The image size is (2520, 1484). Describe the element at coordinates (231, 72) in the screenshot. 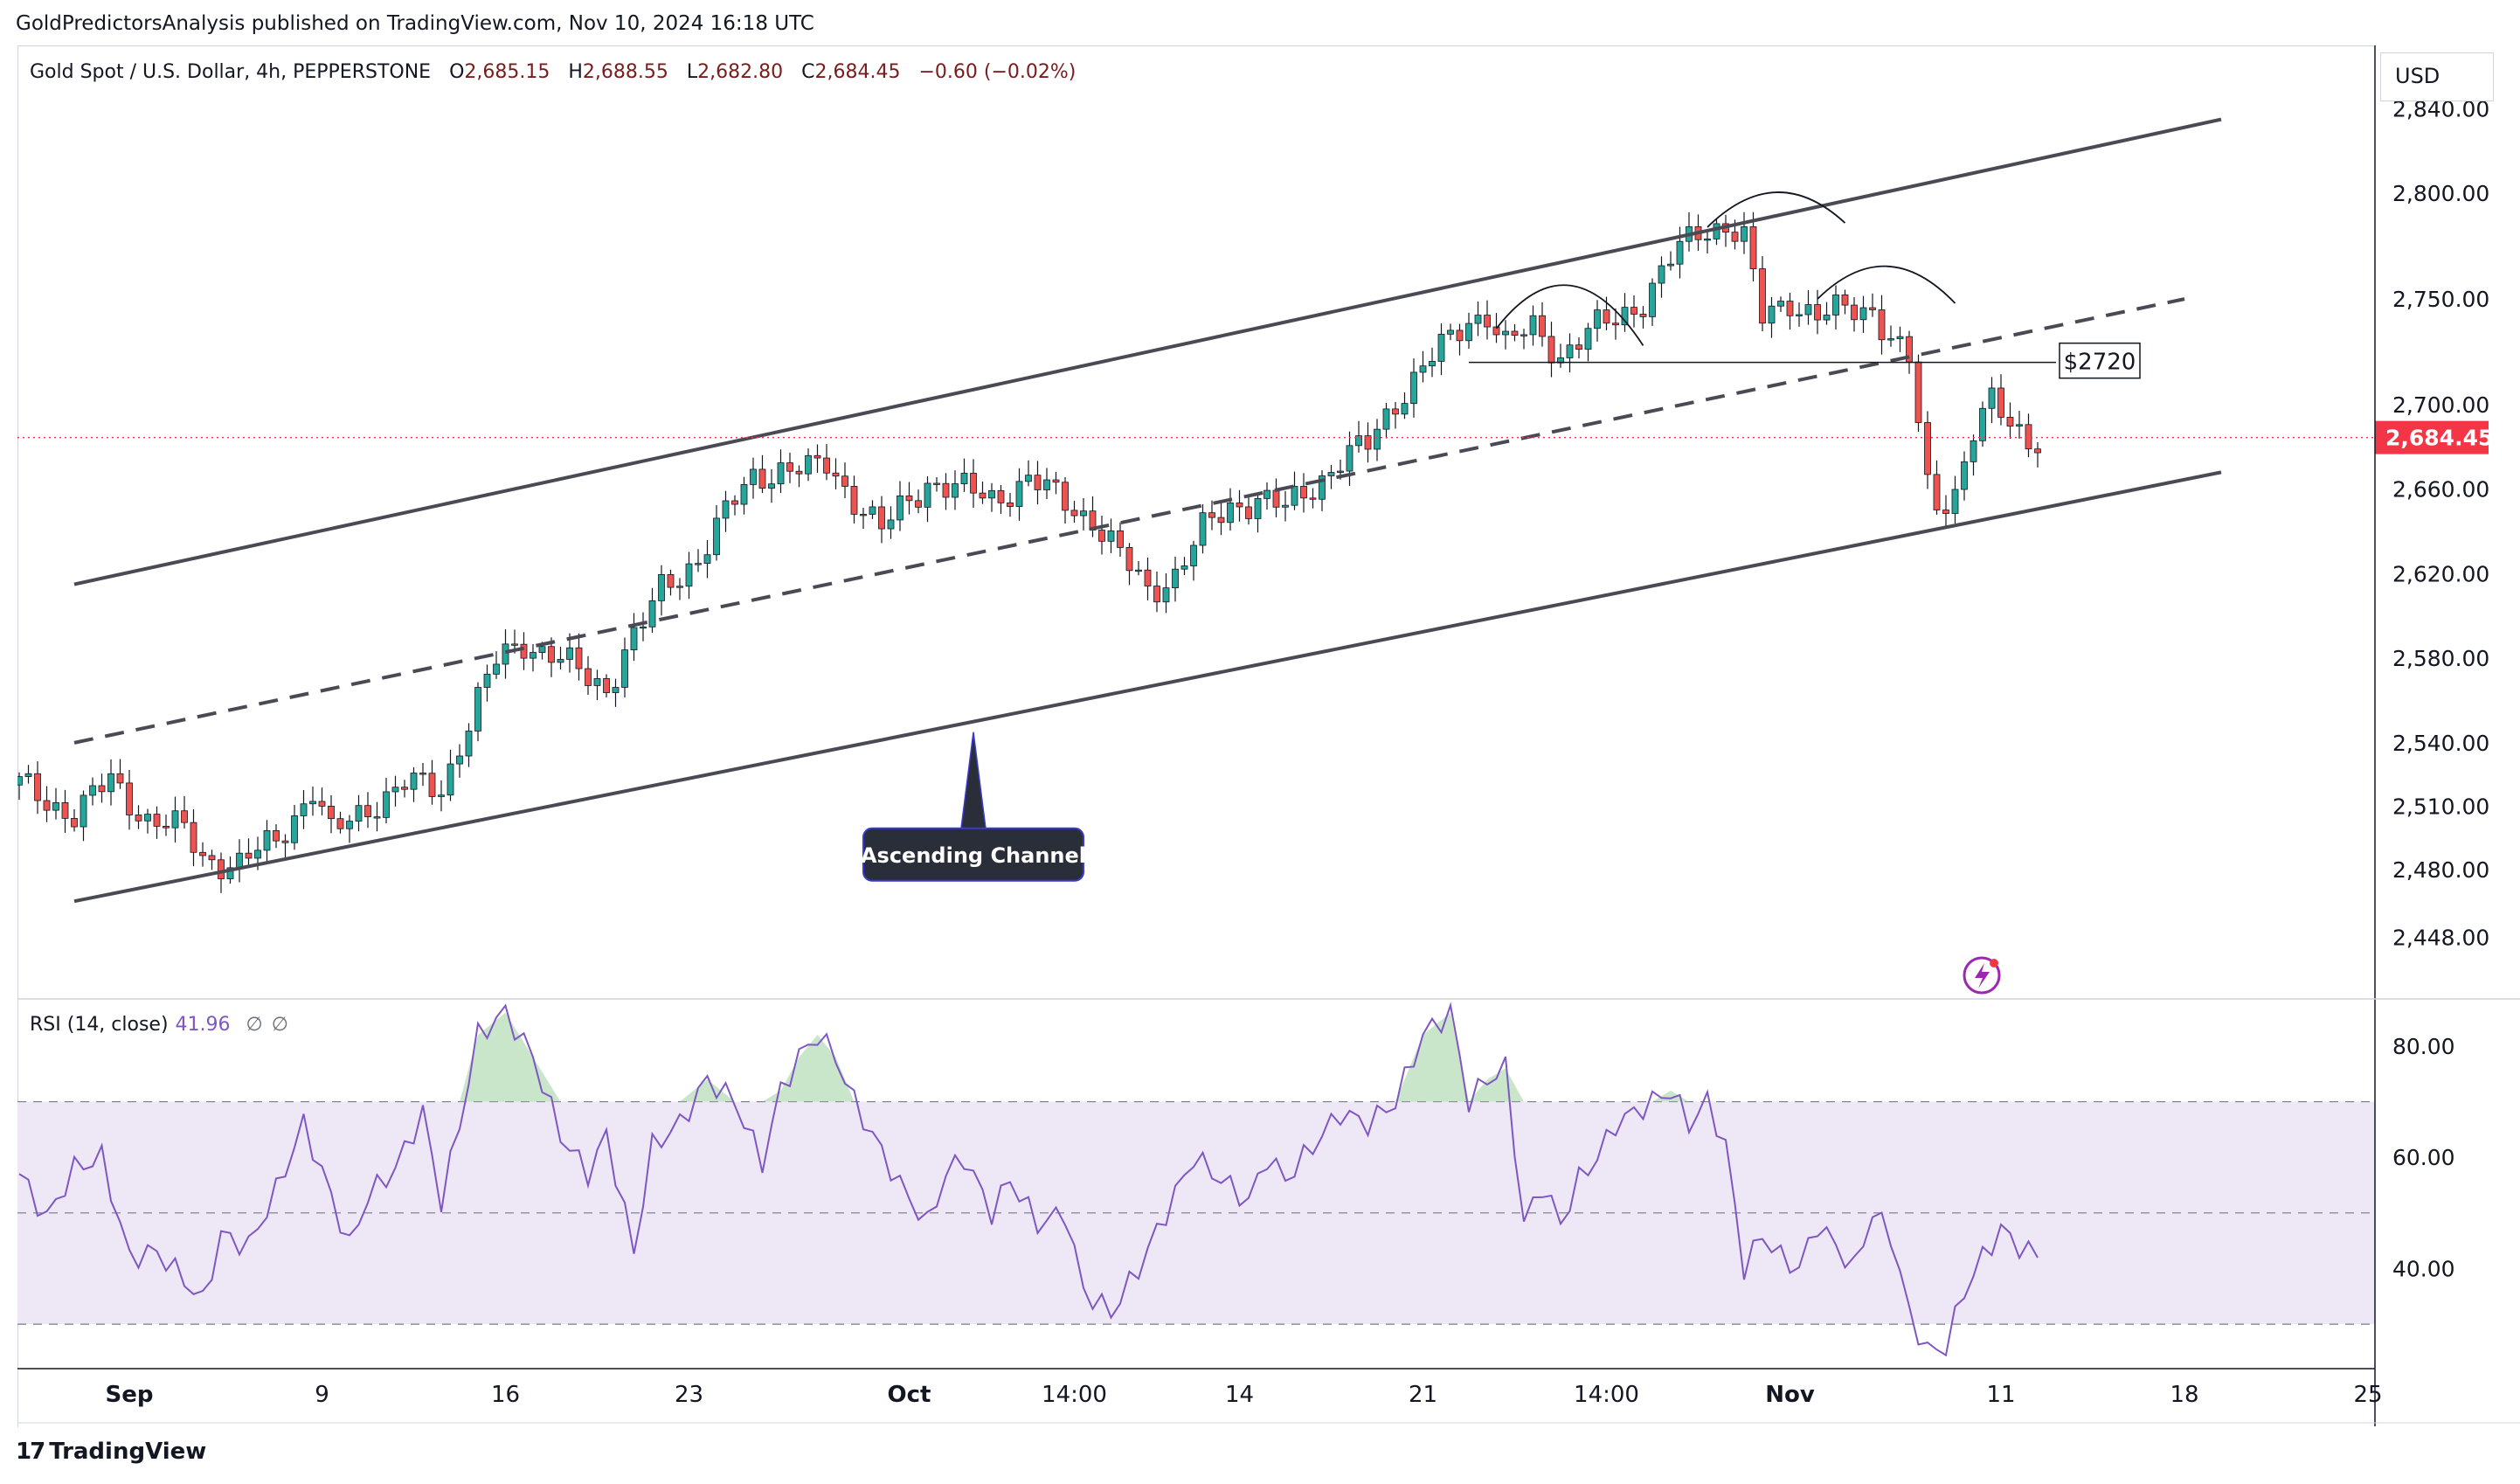

I see `legend-symbol: Gold Spot / U.S. Dollar, 4h, PEPPERSTONE` at that location.